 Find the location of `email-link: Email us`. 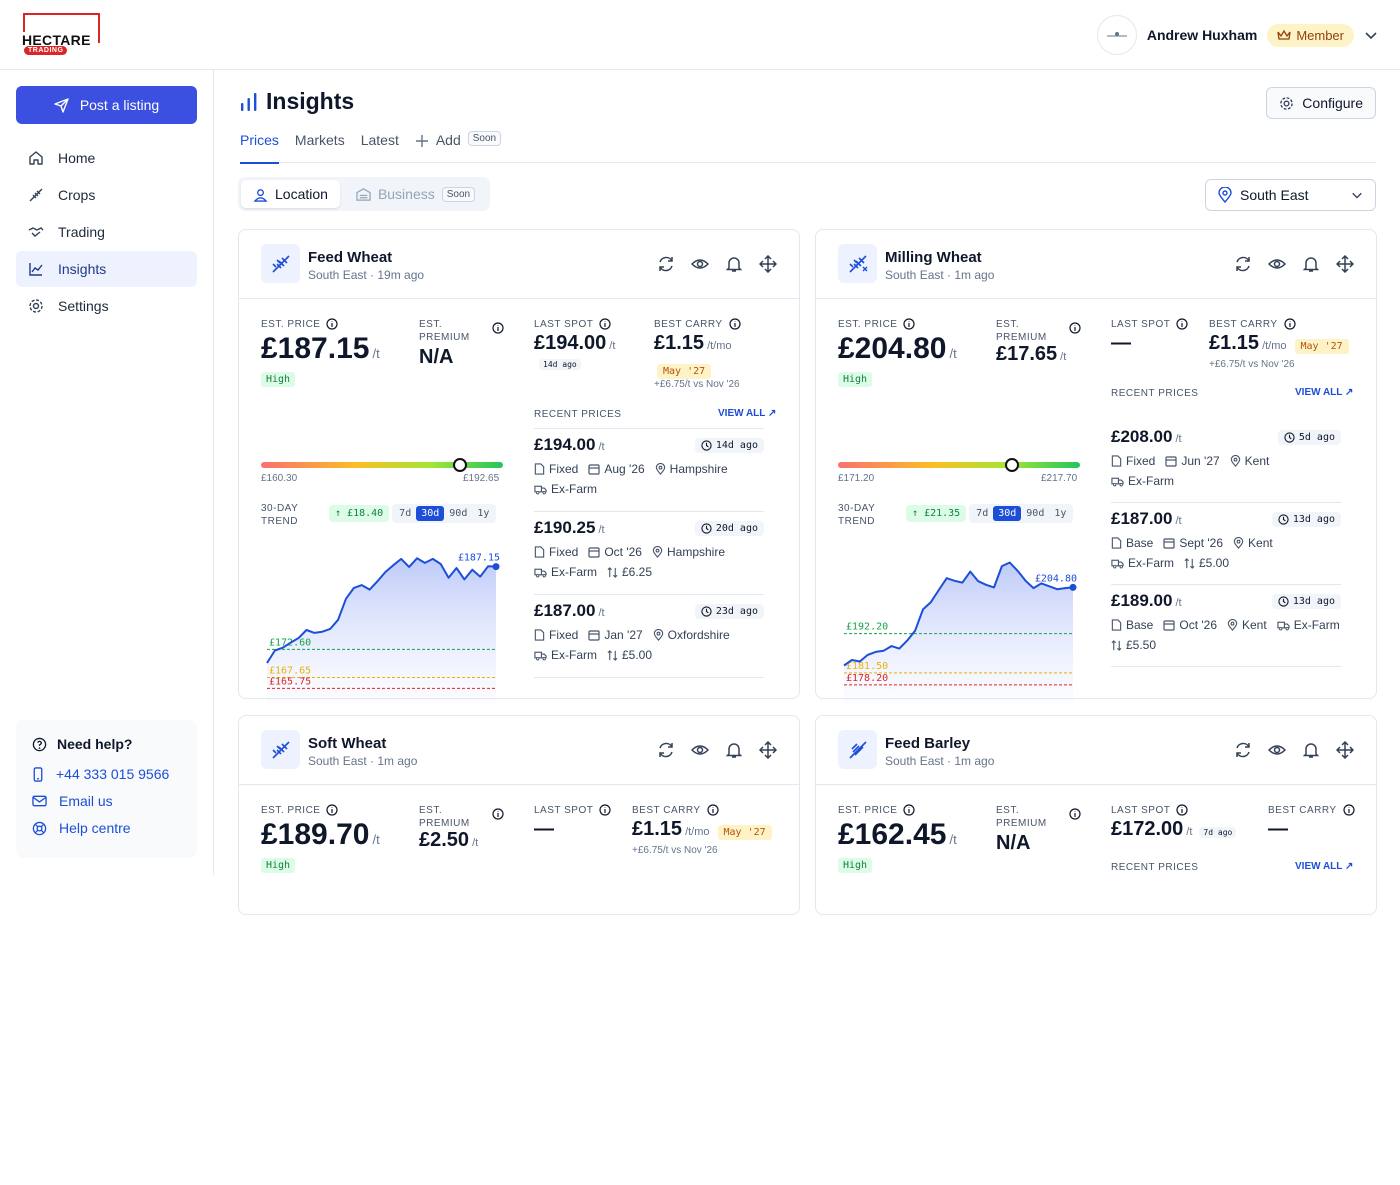

email-link: Email us is located at coordinates (106, 801).